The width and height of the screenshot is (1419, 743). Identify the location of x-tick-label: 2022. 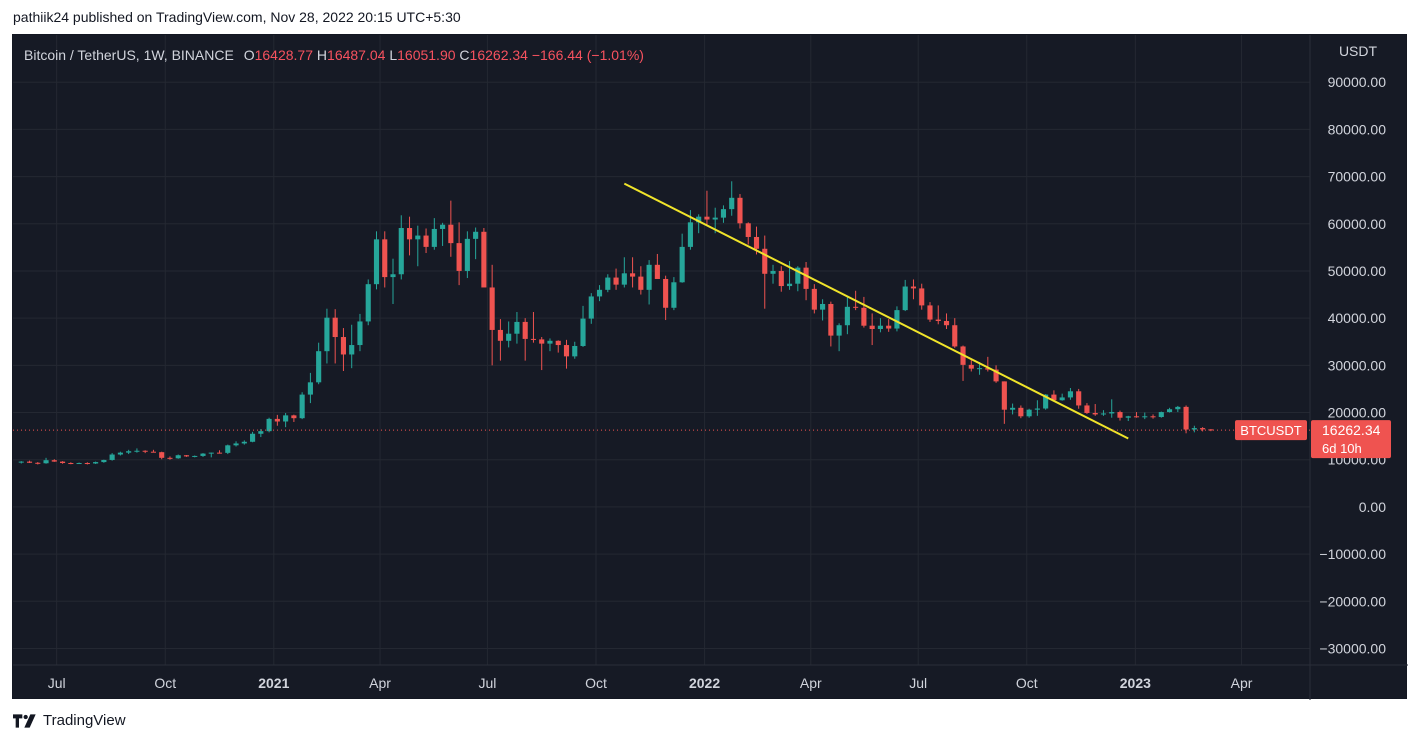
(704, 683).